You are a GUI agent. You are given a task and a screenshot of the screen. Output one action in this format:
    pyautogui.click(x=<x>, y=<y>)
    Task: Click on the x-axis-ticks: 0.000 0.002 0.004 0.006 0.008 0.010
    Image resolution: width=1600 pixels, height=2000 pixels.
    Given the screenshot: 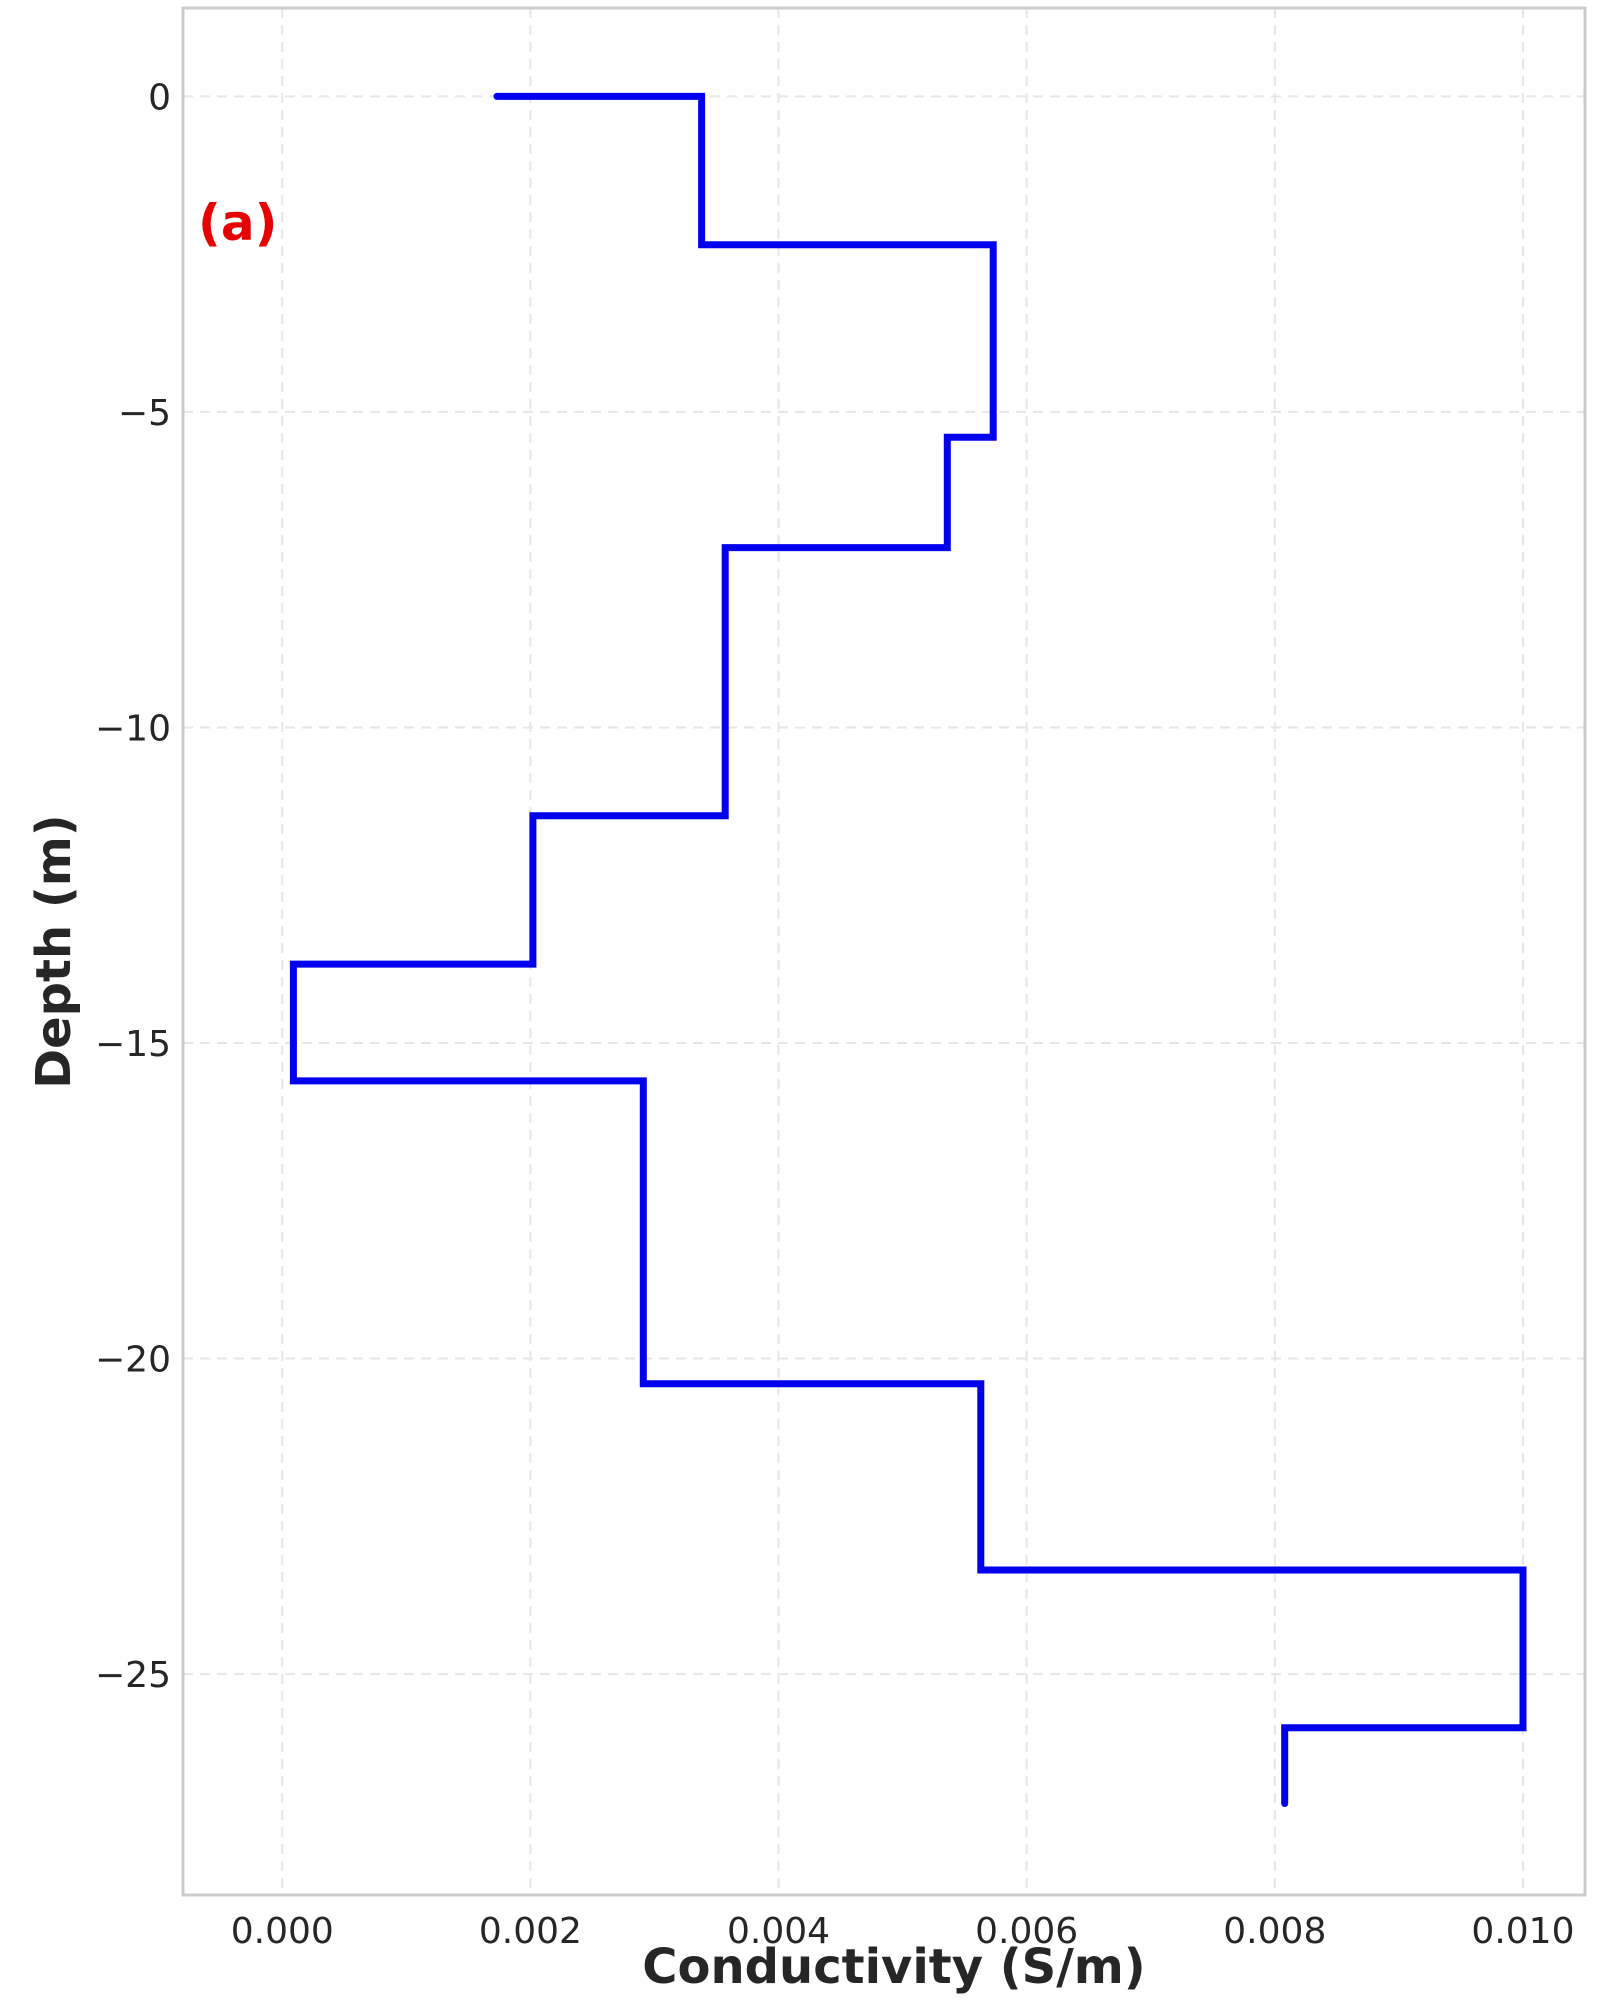 What is the action you would take?
    pyautogui.click(x=903, y=1931)
    